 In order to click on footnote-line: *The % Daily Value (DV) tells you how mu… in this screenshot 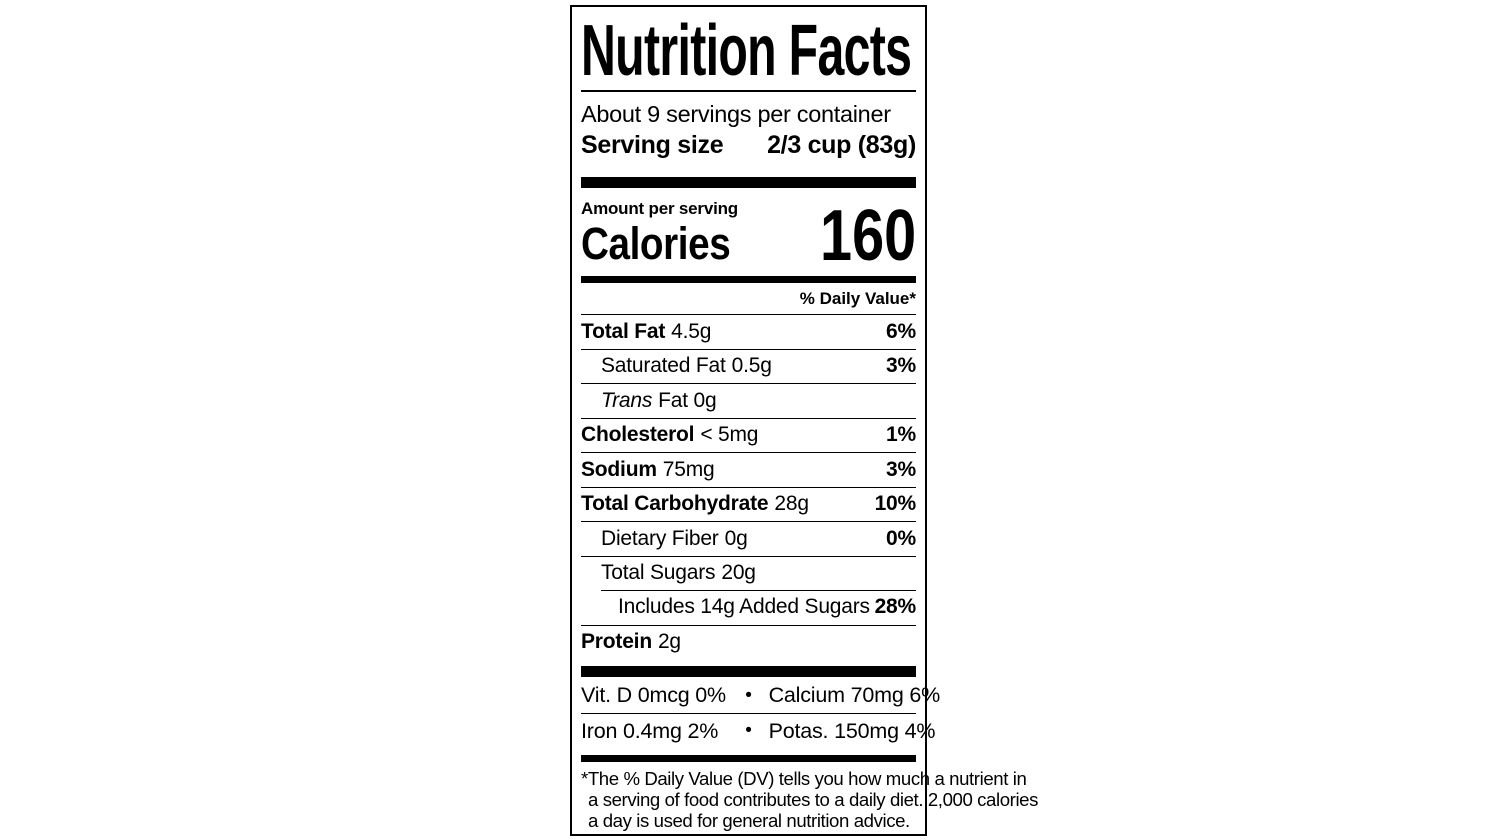, I will do `click(804, 779)`.